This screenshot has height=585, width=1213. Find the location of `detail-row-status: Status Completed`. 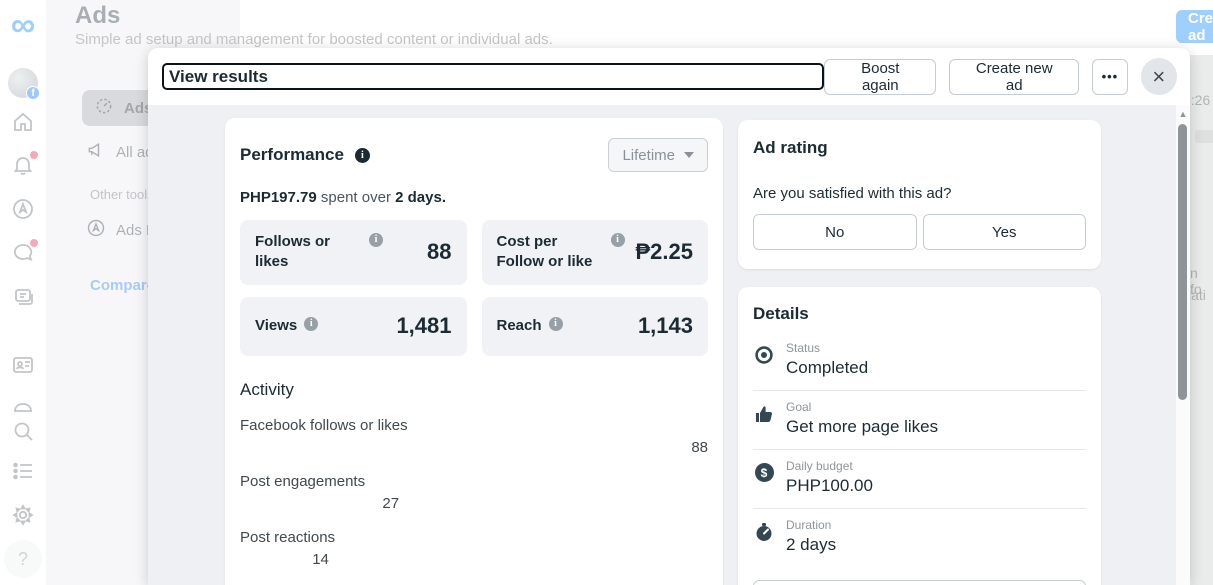

detail-row-status: Status Completed is located at coordinates (919, 361).